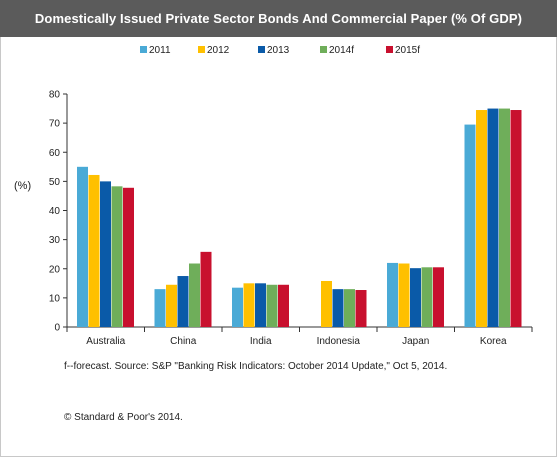 This screenshot has width=557, height=458. Describe the element at coordinates (249, 305) in the screenshot. I see `bar-india-2012` at that location.